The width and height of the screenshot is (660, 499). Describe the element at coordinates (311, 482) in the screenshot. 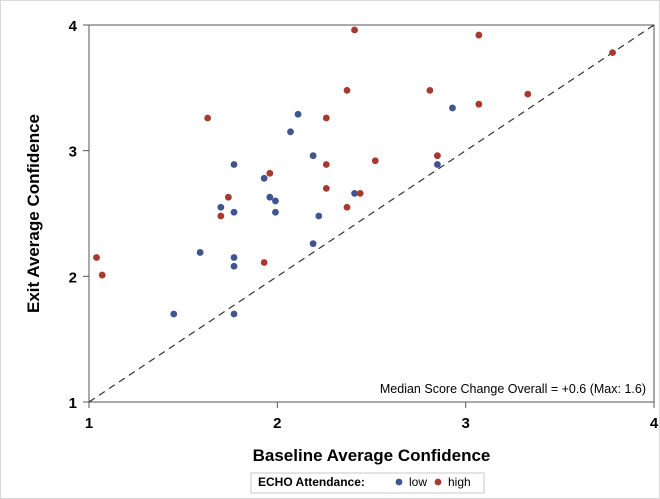

I see `legend-title: ECHO Attendance:` at that location.